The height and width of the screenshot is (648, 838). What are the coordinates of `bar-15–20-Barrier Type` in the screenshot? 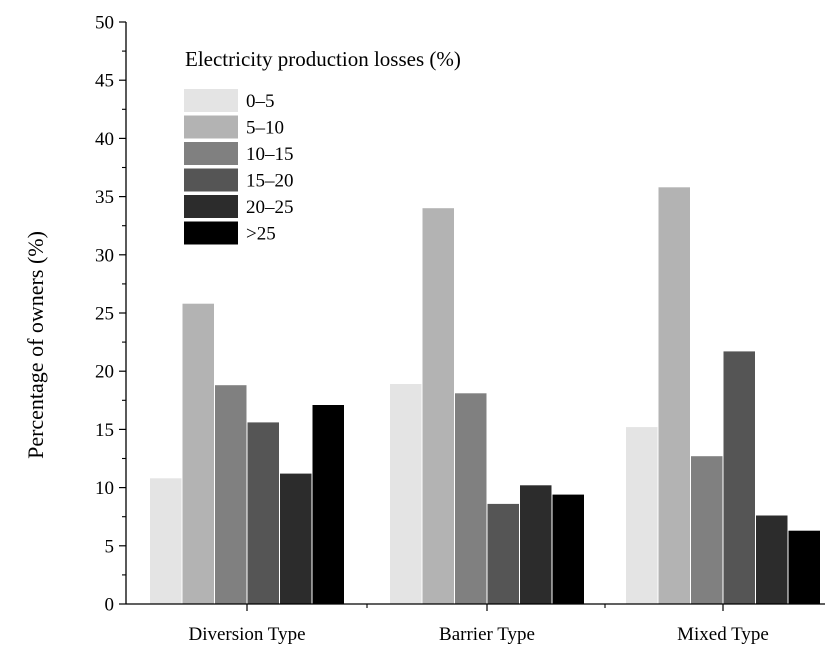 It's located at (503, 553).